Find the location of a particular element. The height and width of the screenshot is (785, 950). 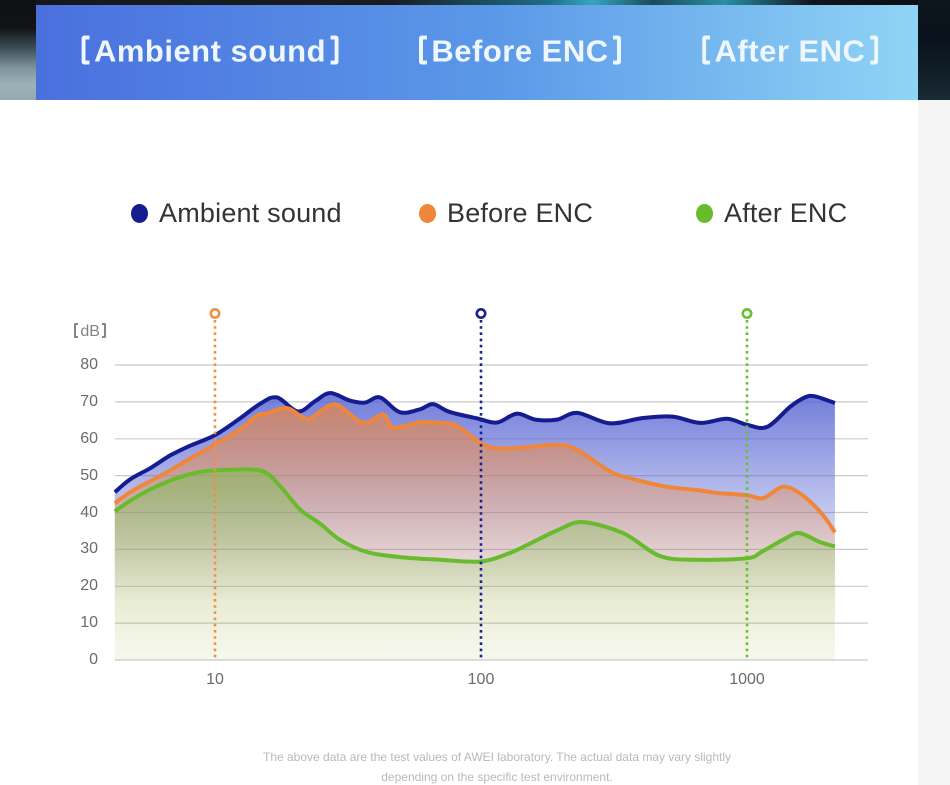

y-tick-label: 20 is located at coordinates (89, 586).